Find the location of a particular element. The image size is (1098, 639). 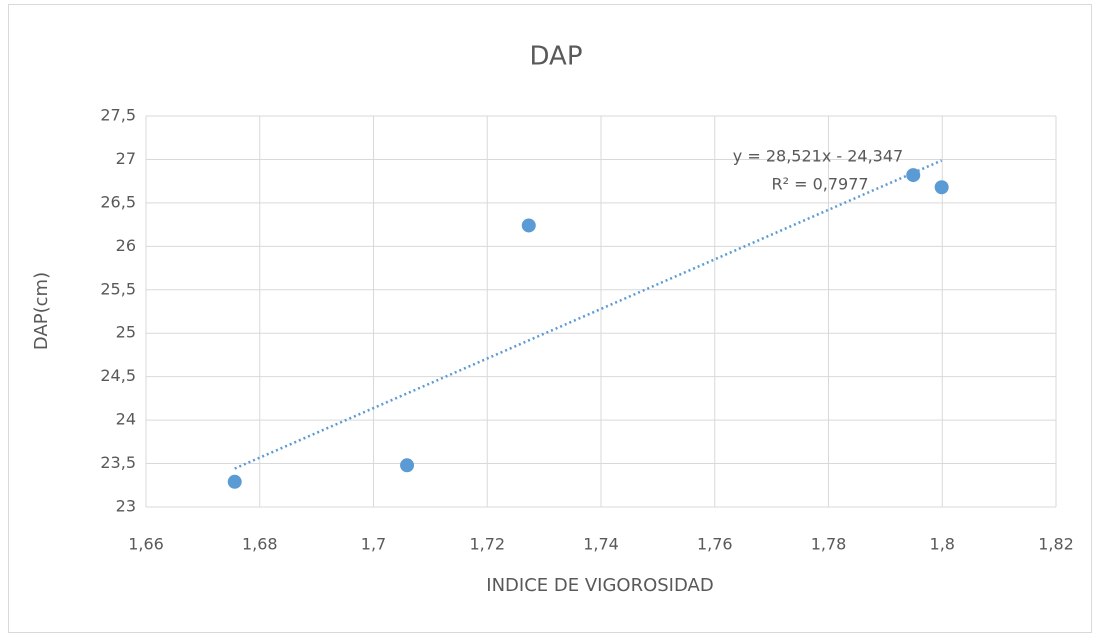

chart-title: DAP is located at coordinates (555, 57).